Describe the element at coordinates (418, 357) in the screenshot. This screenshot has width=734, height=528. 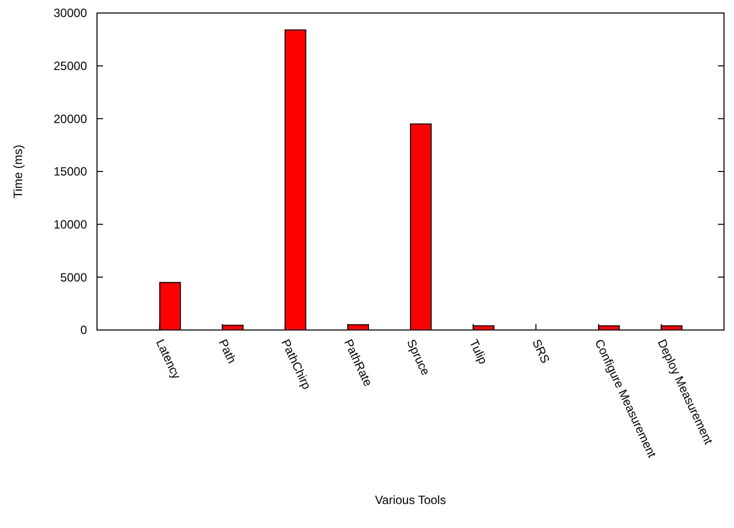
I see `x-tick-label: Spruce` at that location.